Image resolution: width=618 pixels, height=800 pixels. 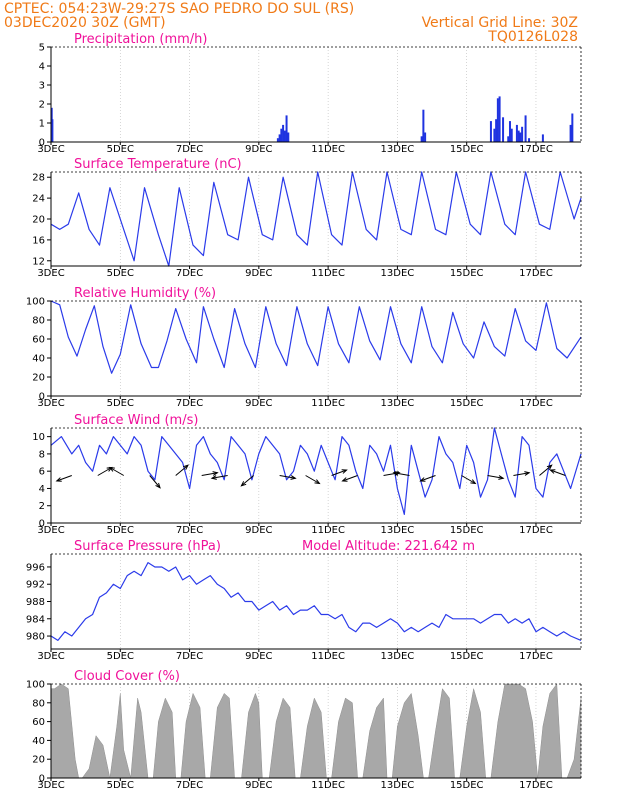 What do you see at coordinates (38, 321) in the screenshot?
I see `rh-y-tick-label: 80` at bounding box center [38, 321].